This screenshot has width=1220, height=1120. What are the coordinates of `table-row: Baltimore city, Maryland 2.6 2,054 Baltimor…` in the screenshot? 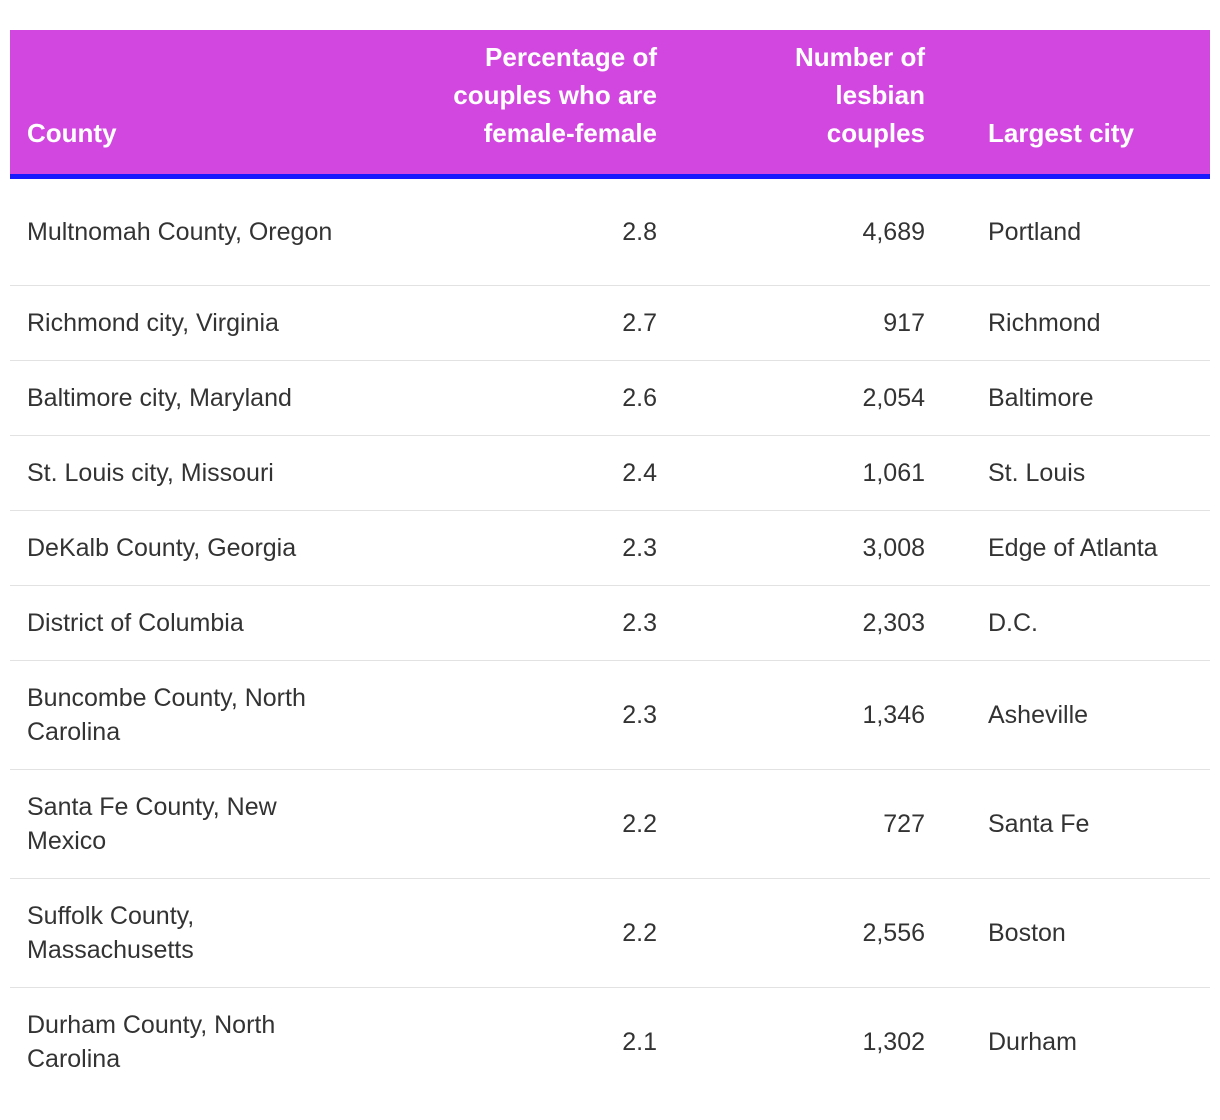 It's located at (610, 398).